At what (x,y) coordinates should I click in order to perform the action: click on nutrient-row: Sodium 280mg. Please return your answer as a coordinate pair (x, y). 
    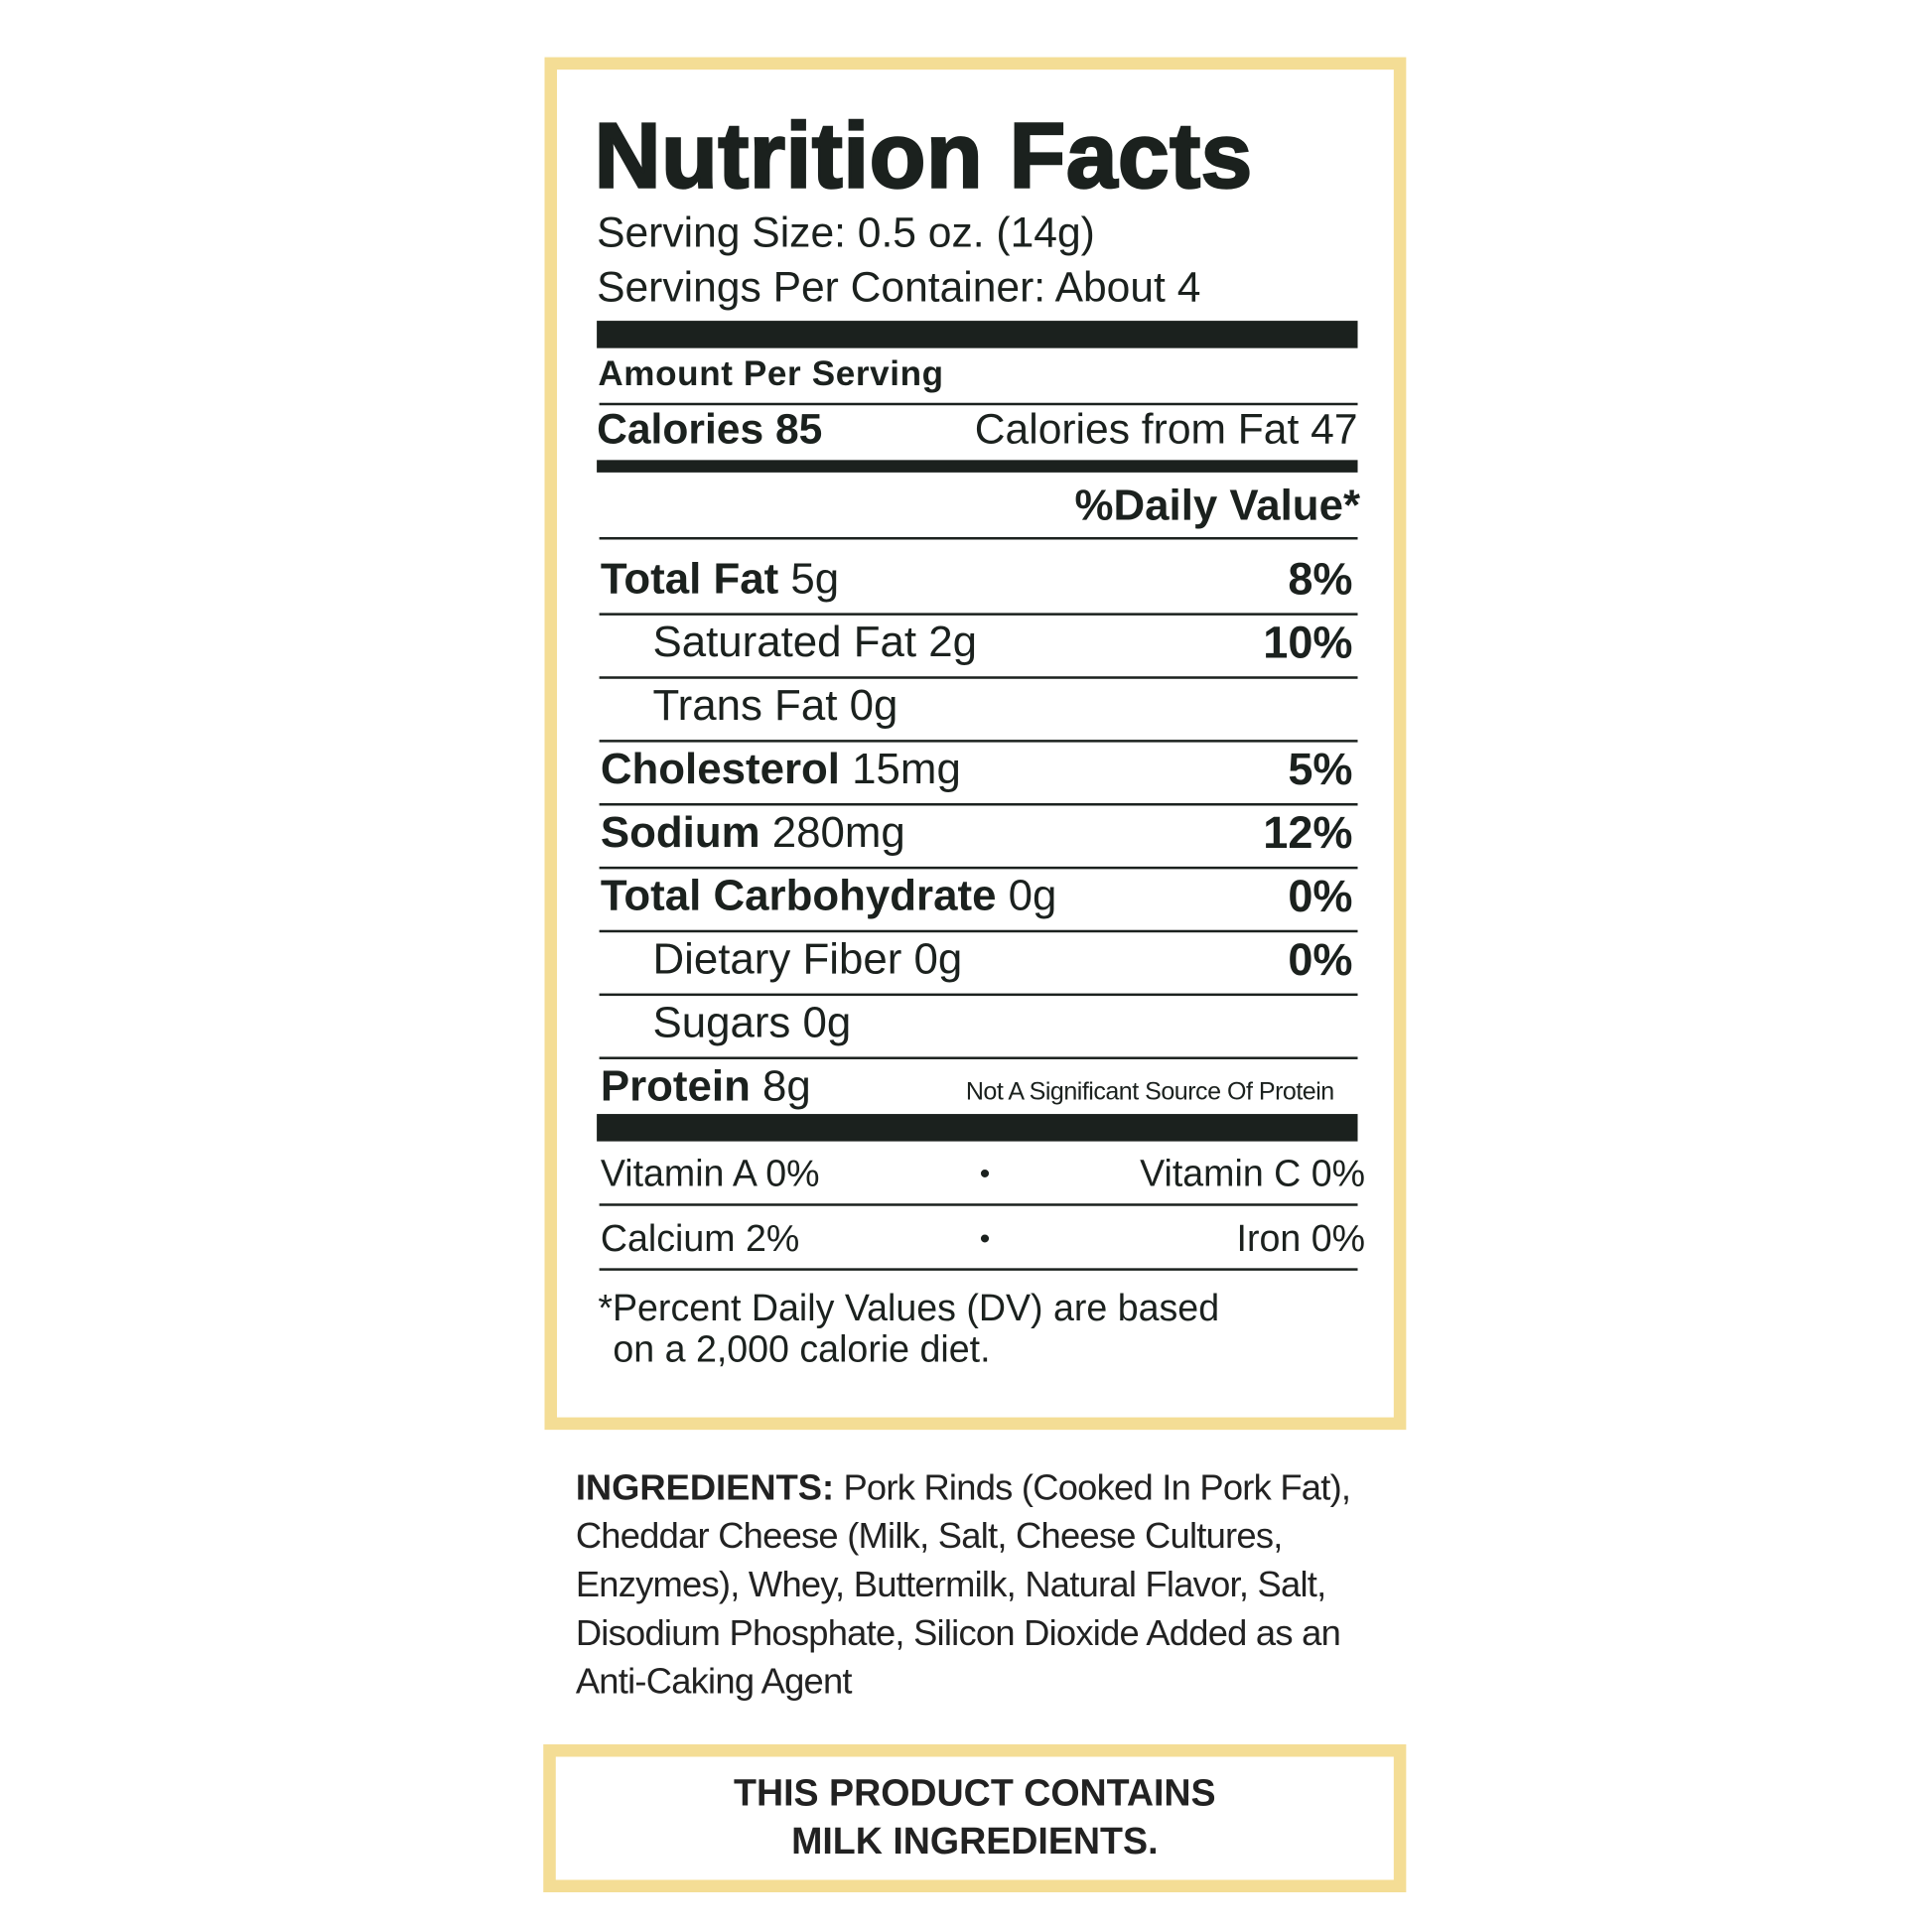
    Looking at the image, I should click on (753, 833).